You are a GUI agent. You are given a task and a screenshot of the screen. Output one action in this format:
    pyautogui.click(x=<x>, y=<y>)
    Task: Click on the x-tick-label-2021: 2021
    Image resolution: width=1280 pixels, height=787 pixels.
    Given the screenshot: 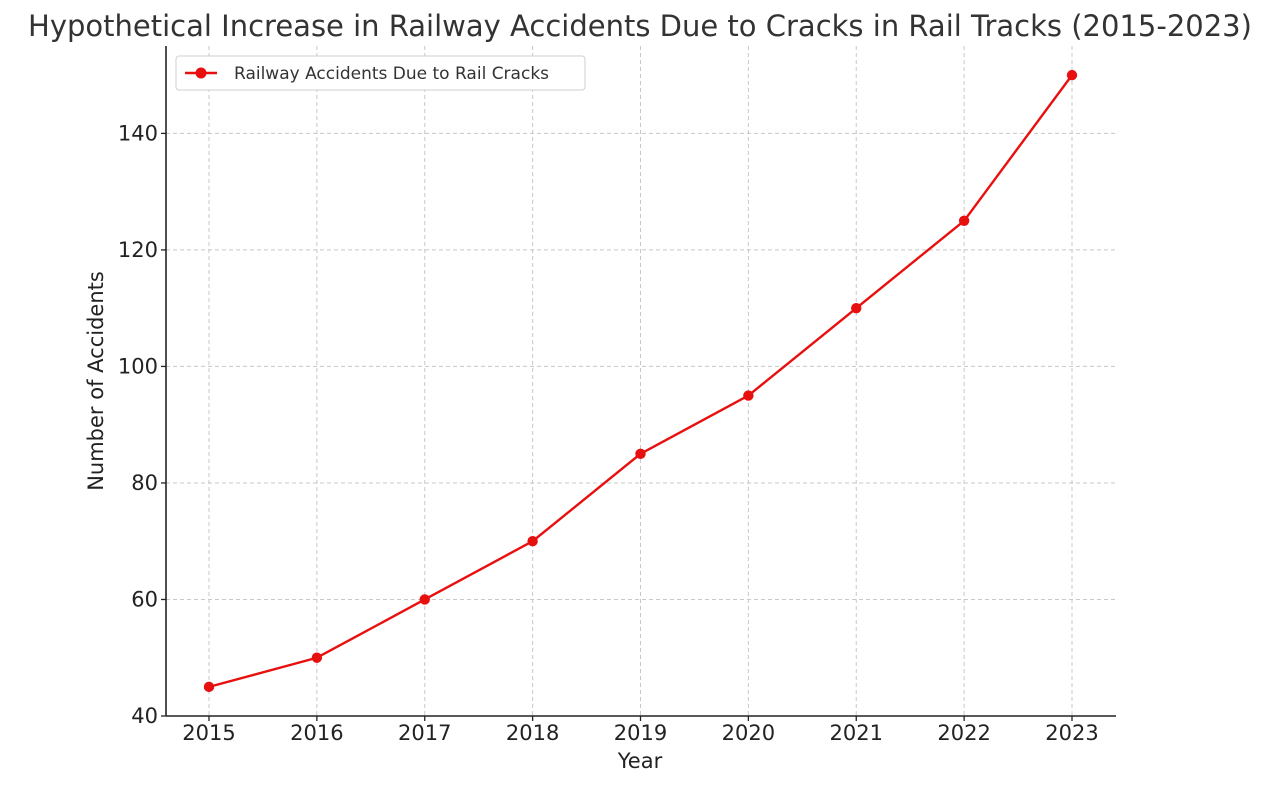 What is the action you would take?
    pyautogui.click(x=856, y=733)
    